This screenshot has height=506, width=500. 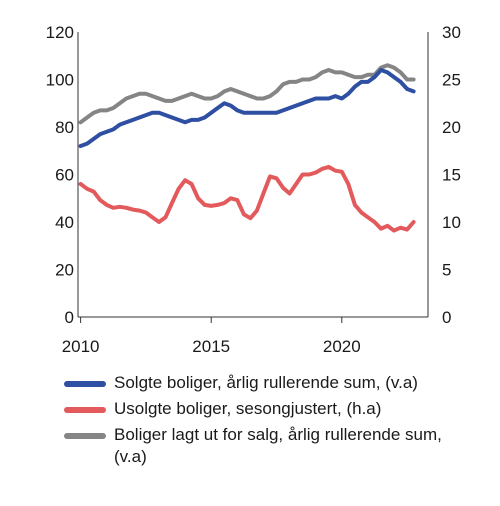 I want to click on left-axis-ticks: 0 20 40 60 80 100 120, so click(x=60, y=175).